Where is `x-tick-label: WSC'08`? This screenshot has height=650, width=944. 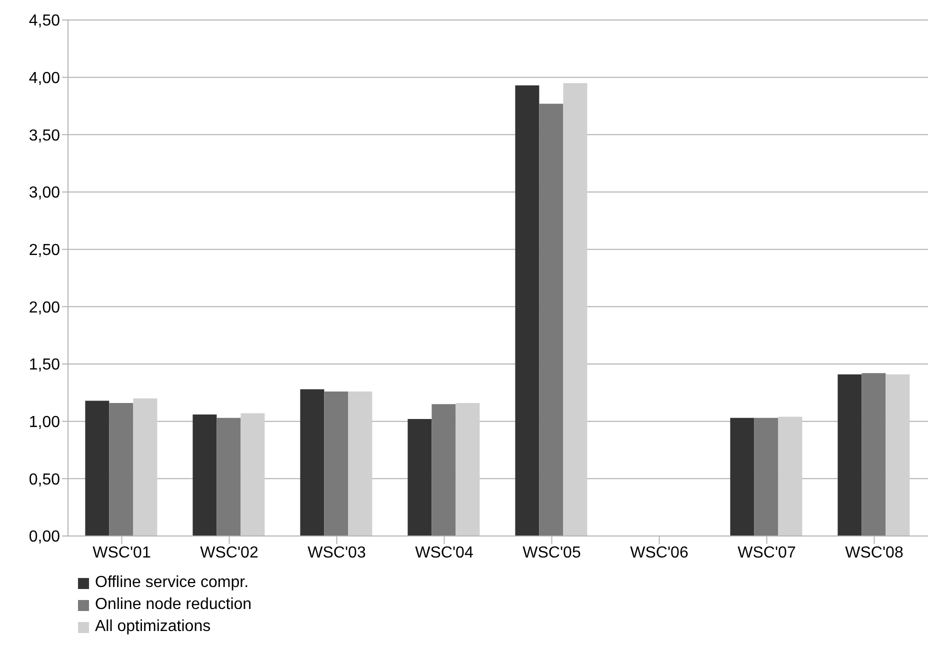
x-tick-label: WSC'08 is located at coordinates (874, 553).